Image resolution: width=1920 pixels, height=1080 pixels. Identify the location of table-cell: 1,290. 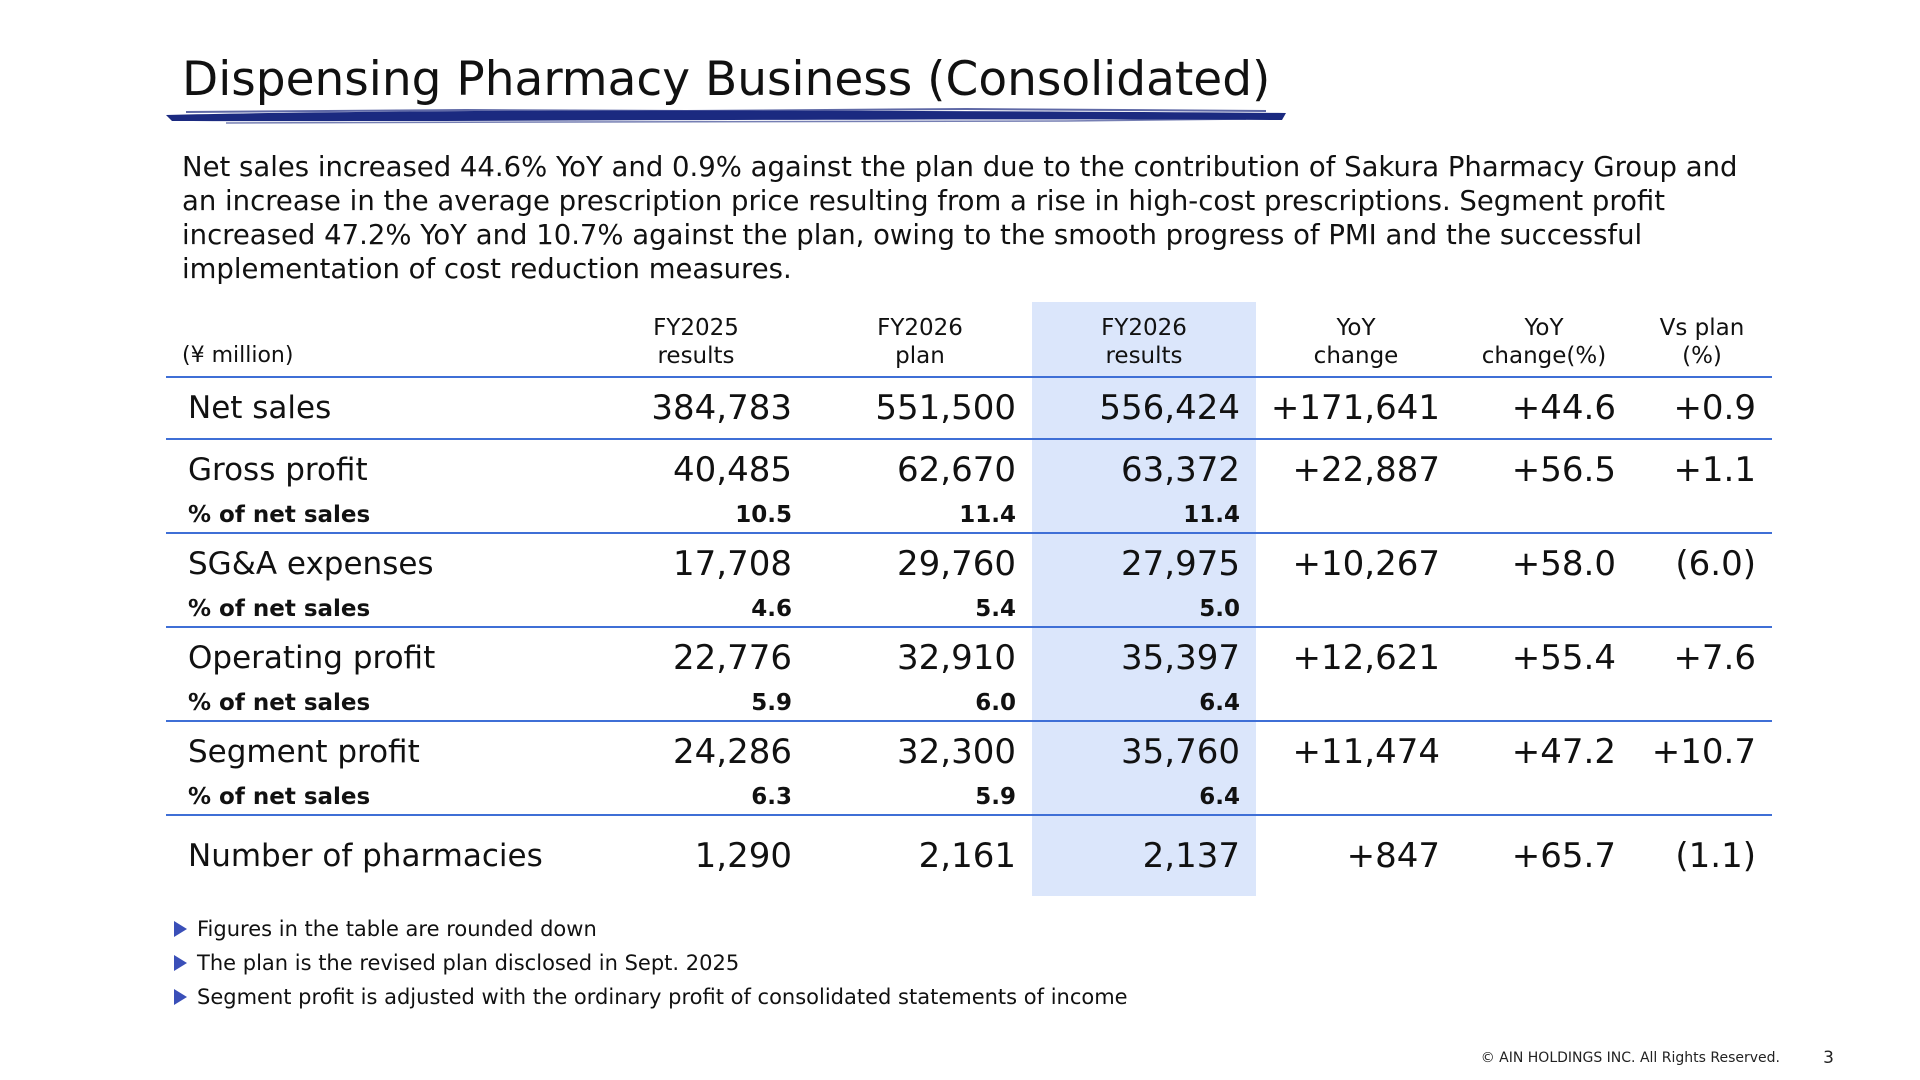
(696, 855).